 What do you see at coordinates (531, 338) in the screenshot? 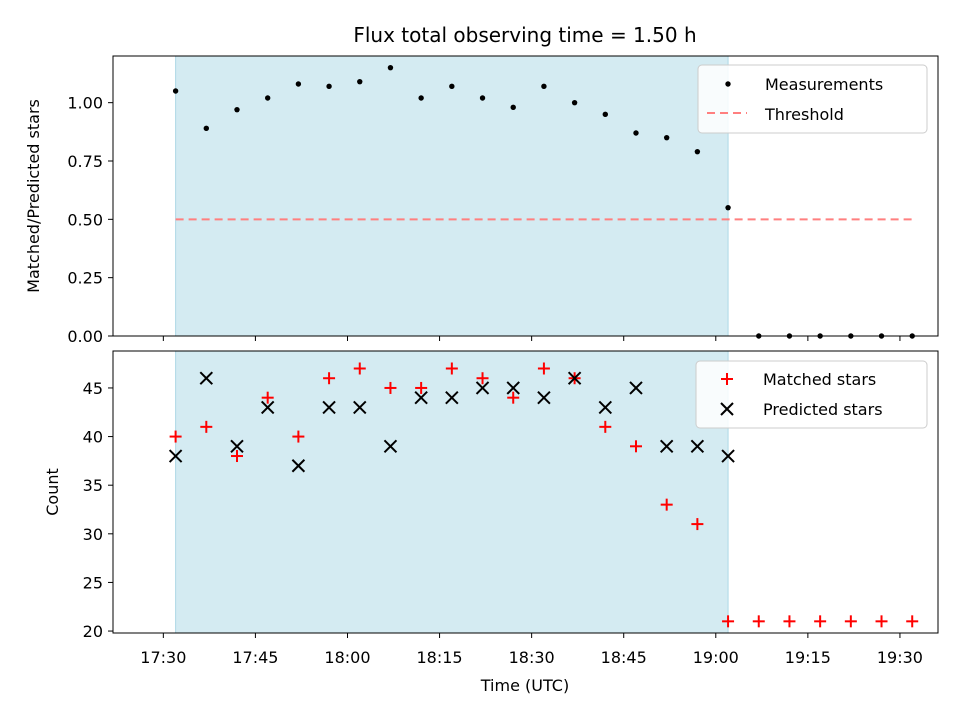
I see `ratio-x-ticks` at bounding box center [531, 338].